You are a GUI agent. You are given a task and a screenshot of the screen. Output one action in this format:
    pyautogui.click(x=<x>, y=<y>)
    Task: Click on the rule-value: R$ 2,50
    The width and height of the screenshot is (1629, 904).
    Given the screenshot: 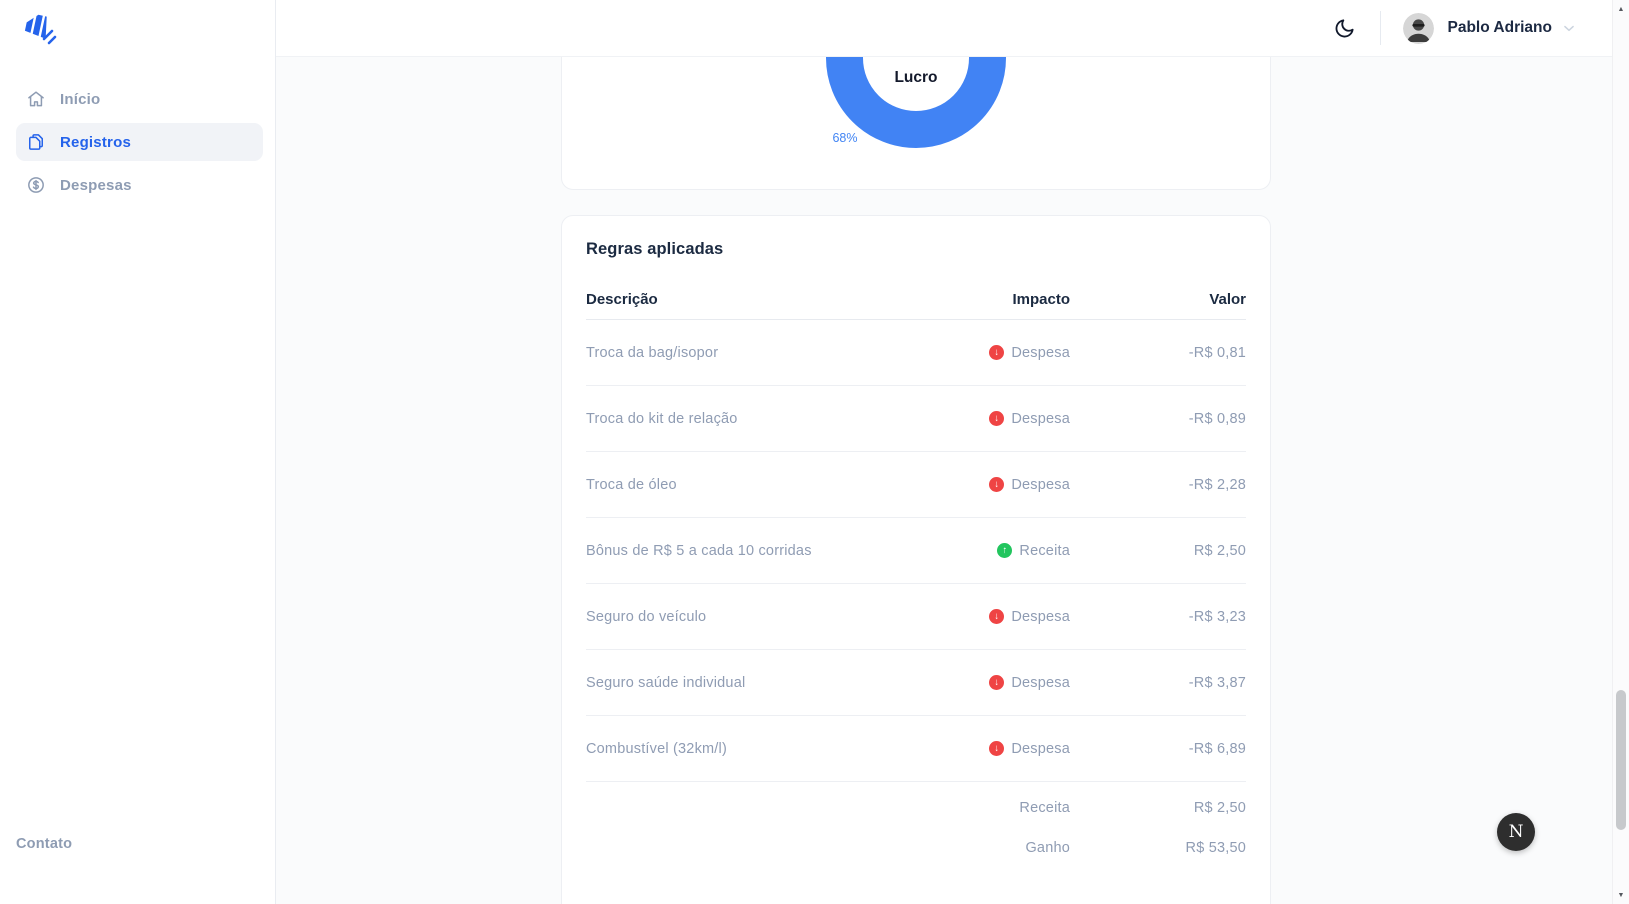 What is the action you would take?
    pyautogui.click(x=1219, y=550)
    